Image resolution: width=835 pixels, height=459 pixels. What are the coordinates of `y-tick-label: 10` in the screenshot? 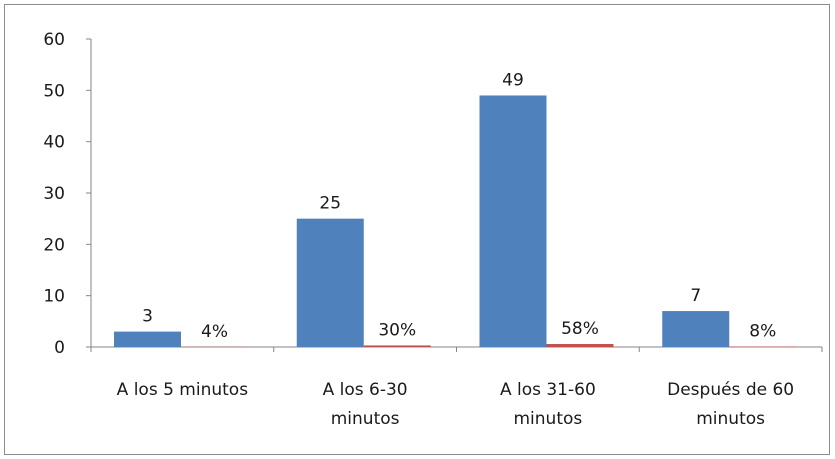 It's located at (54, 297).